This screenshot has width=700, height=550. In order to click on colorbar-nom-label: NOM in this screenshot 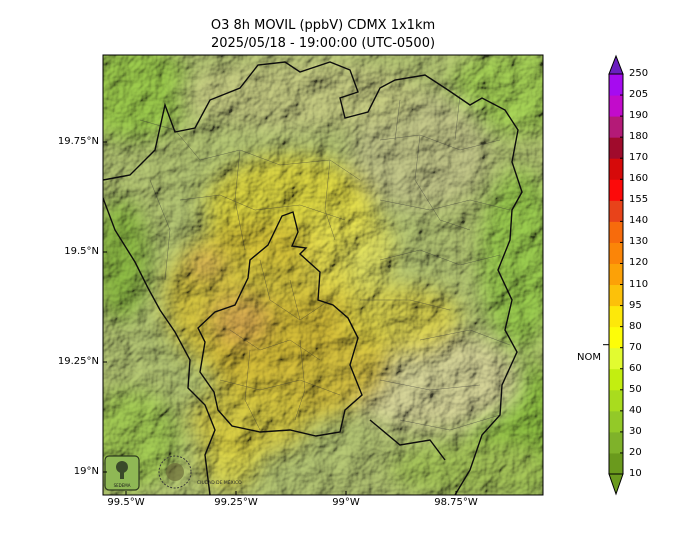, I will do `click(589, 357)`.